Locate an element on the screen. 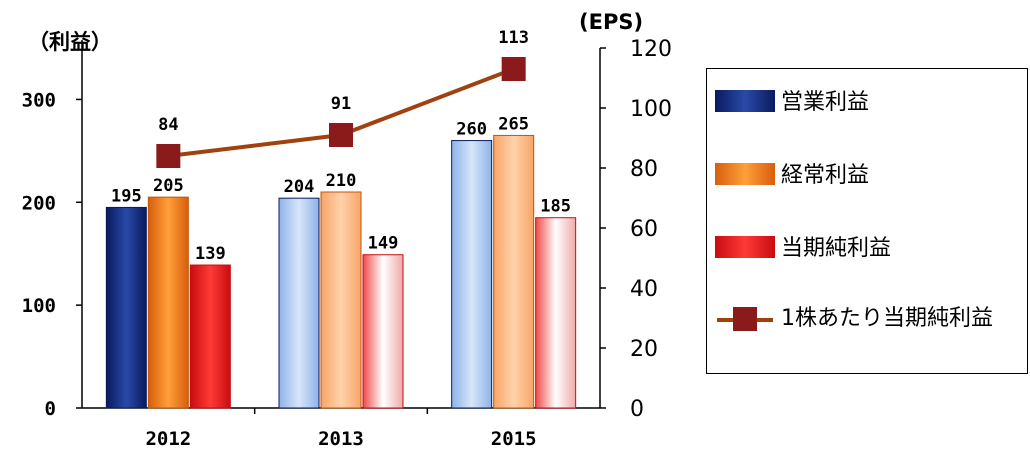 This screenshot has width=1030, height=454. y2-tick-label: 80 is located at coordinates (644, 169).